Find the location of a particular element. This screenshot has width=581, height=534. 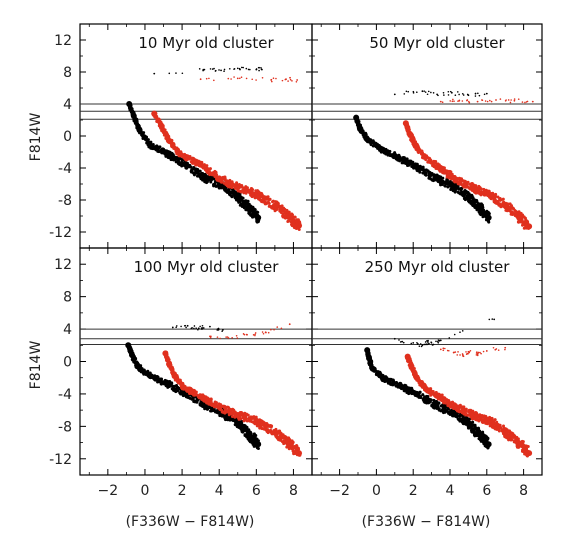

x-tick-label: −2 is located at coordinates (108, 491).